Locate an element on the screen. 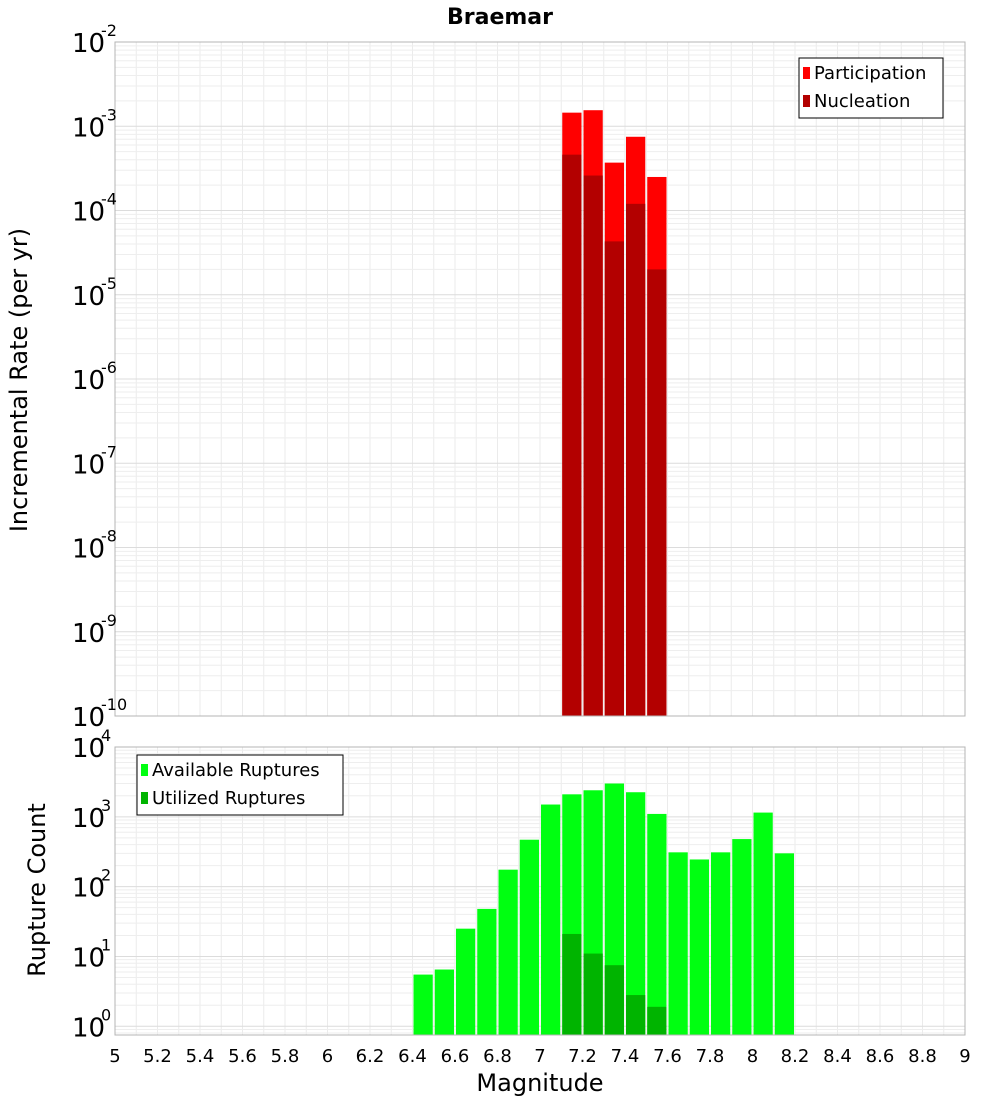 Image resolution: width=1000 pixels, height=1100 pixels. rate-y-tick-exponent: -6 is located at coordinates (109, 367).